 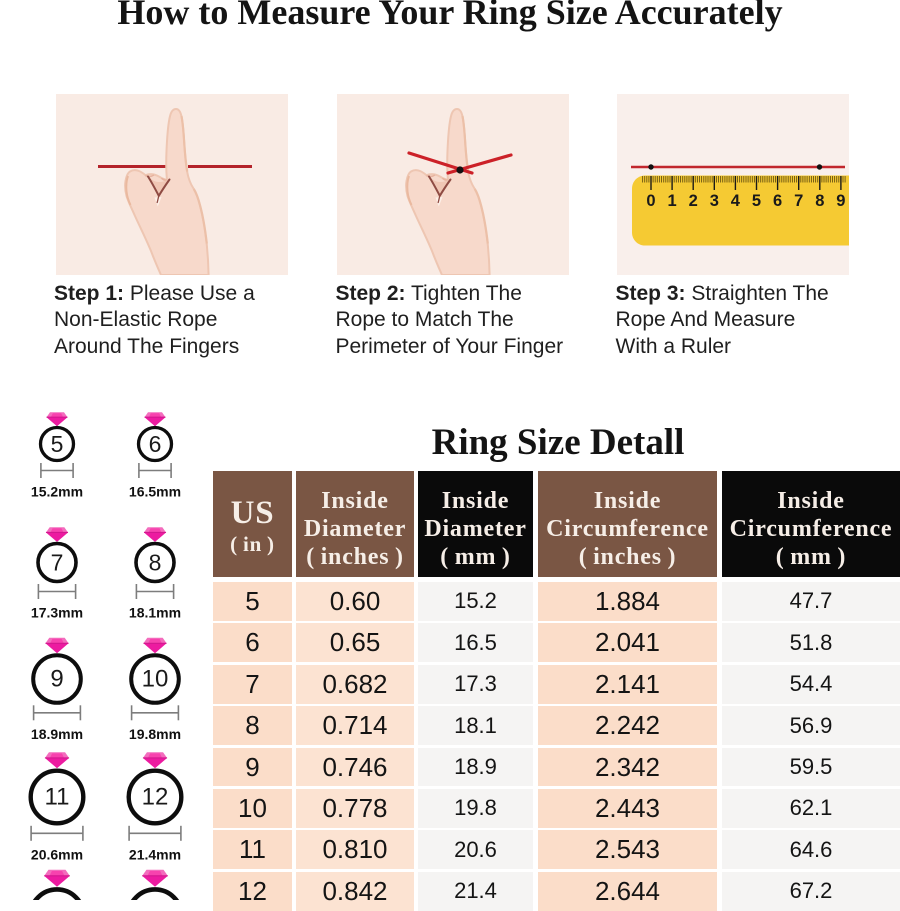 I want to click on svg-text: 16.5mm, so click(x=155, y=492).